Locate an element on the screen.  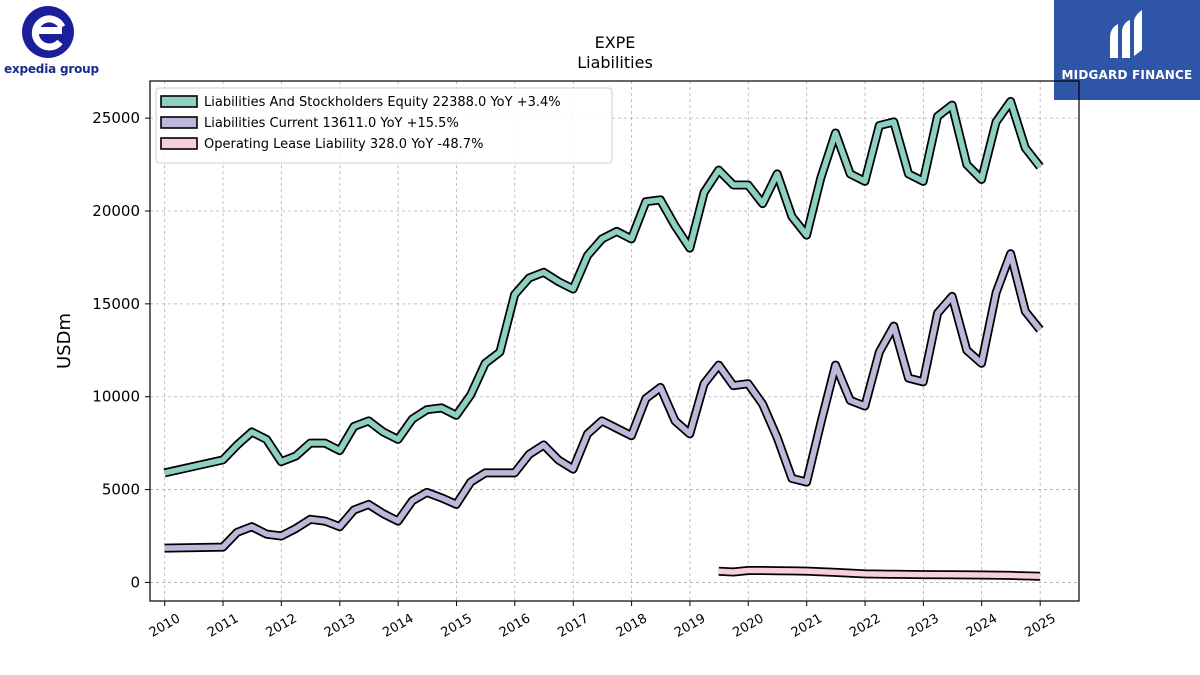
y-tick-label: 25000 is located at coordinates (116, 118).